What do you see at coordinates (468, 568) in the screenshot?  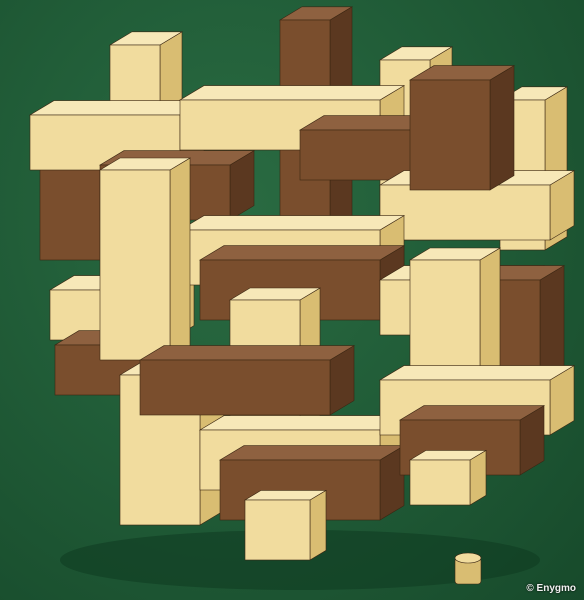 I see `small-wooden-peg` at bounding box center [468, 568].